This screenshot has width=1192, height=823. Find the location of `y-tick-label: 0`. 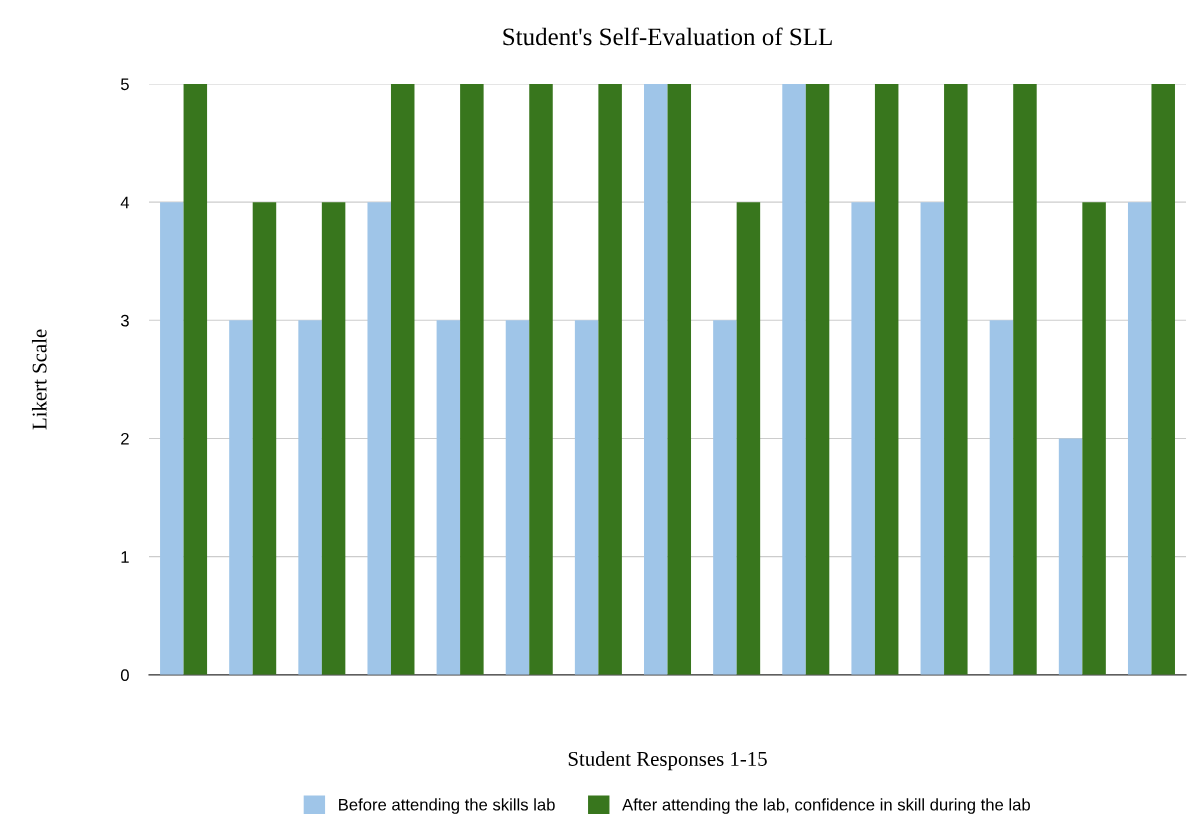

y-tick-label: 0 is located at coordinates (124, 675).